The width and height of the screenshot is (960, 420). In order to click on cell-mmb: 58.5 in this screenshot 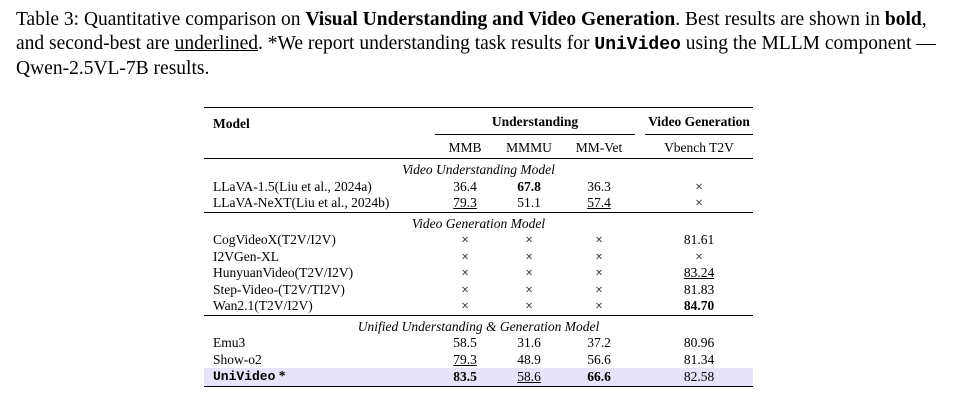, I will do `click(465, 342)`.